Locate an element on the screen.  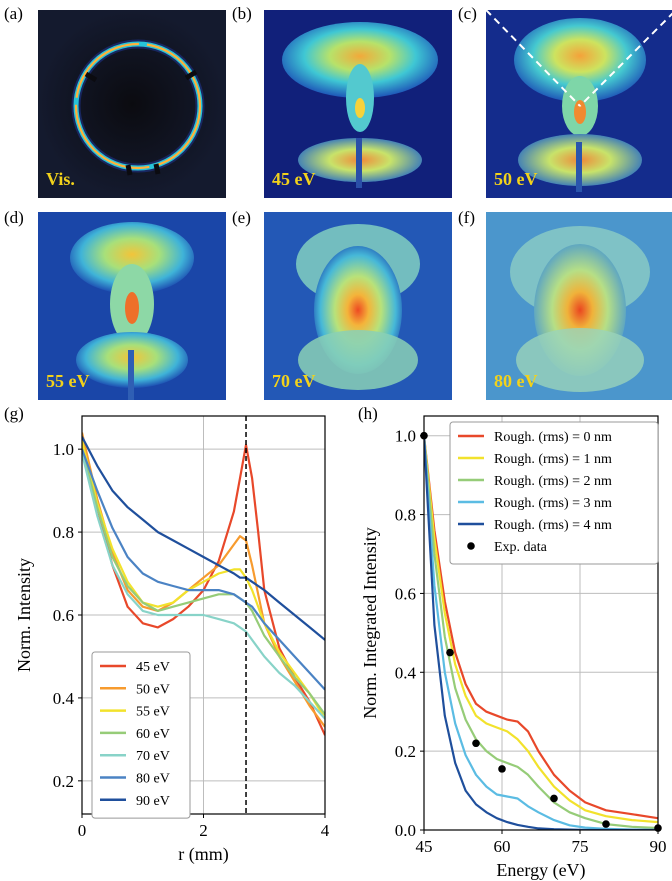
legend-label-0: 45 eV is located at coordinates (153, 667).